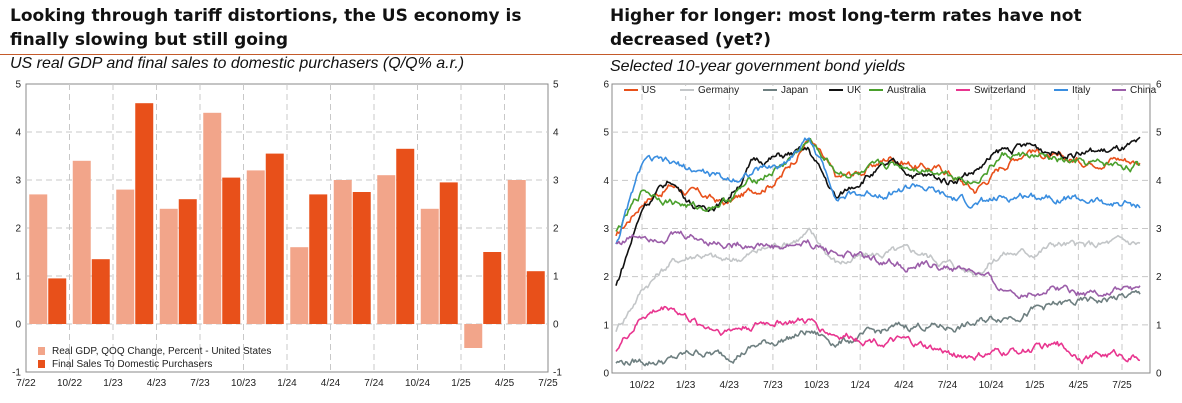 The image size is (1182, 403). I want to click on x-tick-label: 7/23, so click(773, 385).